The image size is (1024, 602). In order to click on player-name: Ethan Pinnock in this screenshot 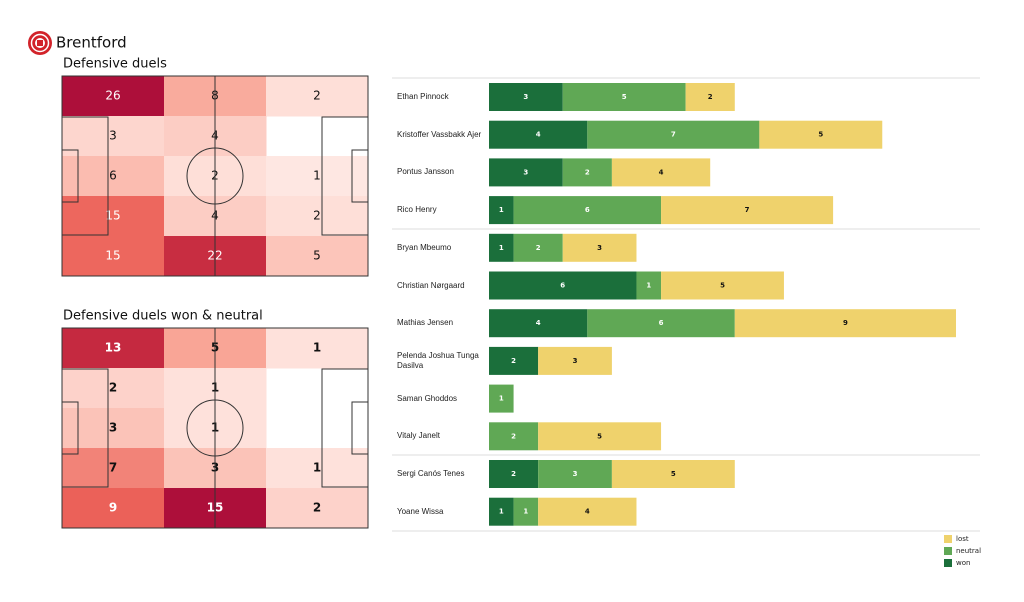, I will do `click(423, 96)`.